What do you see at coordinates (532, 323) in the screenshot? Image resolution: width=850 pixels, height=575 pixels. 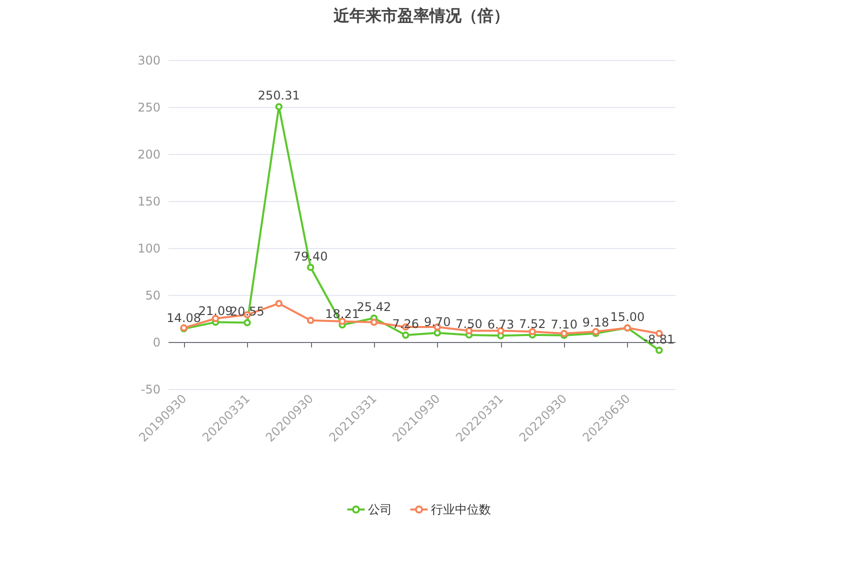 I see `data-label: 7.52` at bounding box center [532, 323].